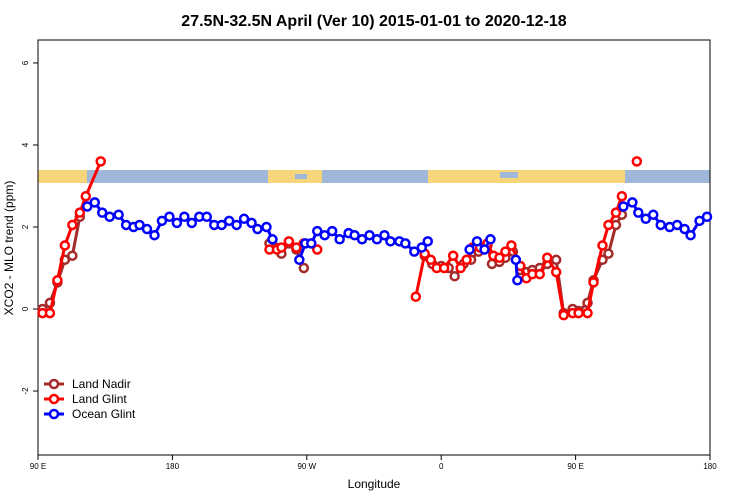 This screenshot has height=500, width=750. Describe the element at coordinates (710, 466) in the screenshot. I see `x-tick-label: 180` at that location.